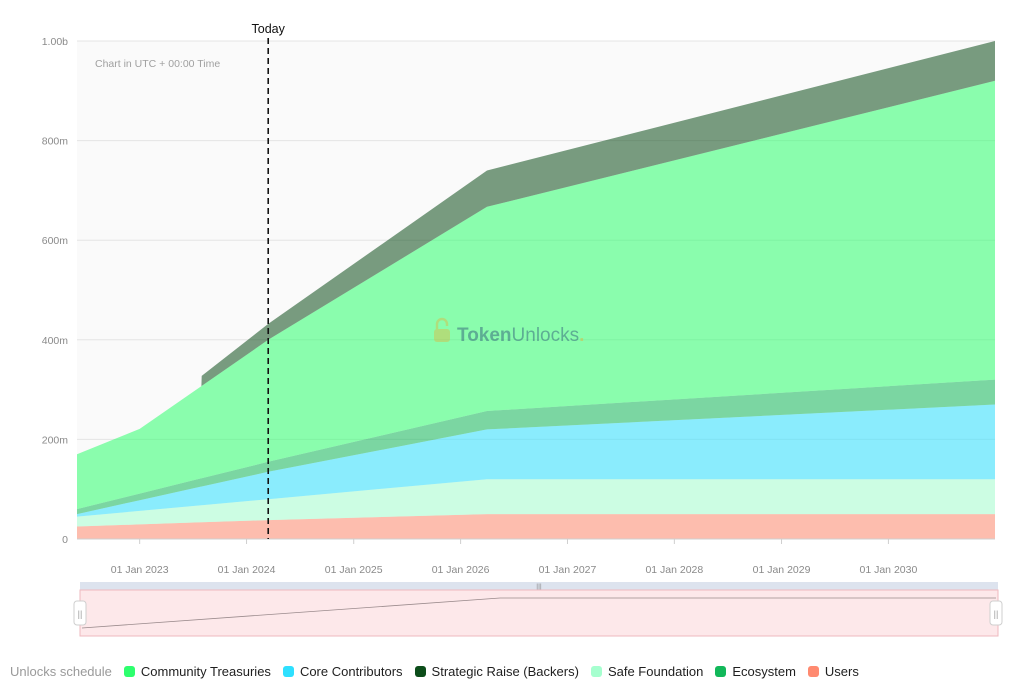 The image size is (1024, 699). I want to click on y-tick-label: 800m, so click(55, 142).